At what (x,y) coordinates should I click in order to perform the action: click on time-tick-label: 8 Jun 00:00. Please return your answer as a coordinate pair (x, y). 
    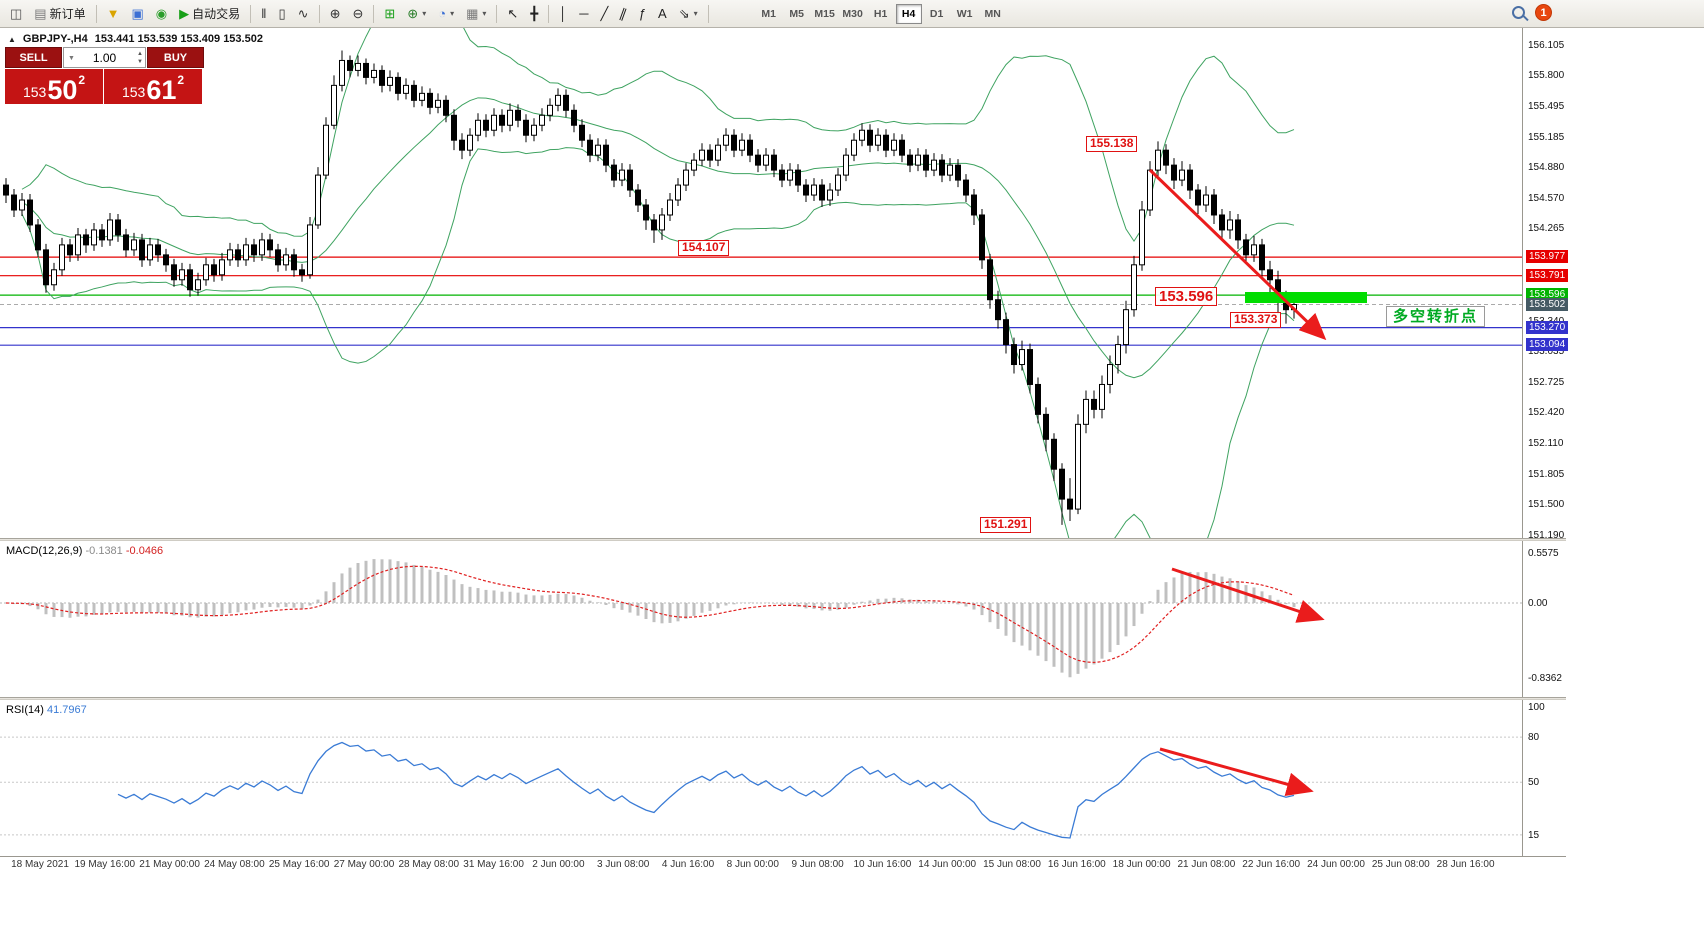
    Looking at the image, I should click on (752, 864).